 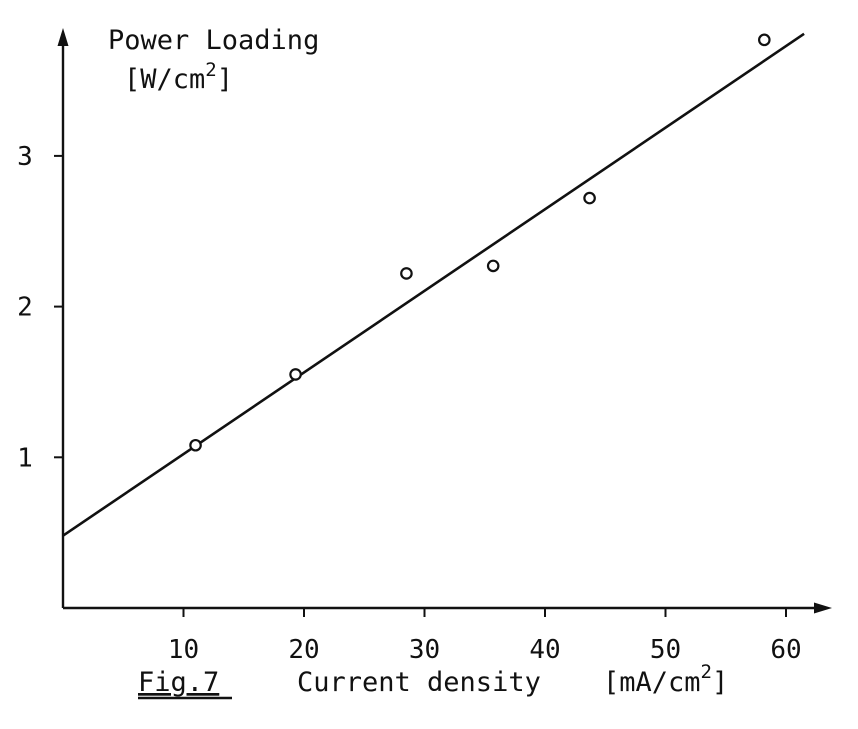 What do you see at coordinates (665, 650) in the screenshot?
I see `x-tick-label: 50` at bounding box center [665, 650].